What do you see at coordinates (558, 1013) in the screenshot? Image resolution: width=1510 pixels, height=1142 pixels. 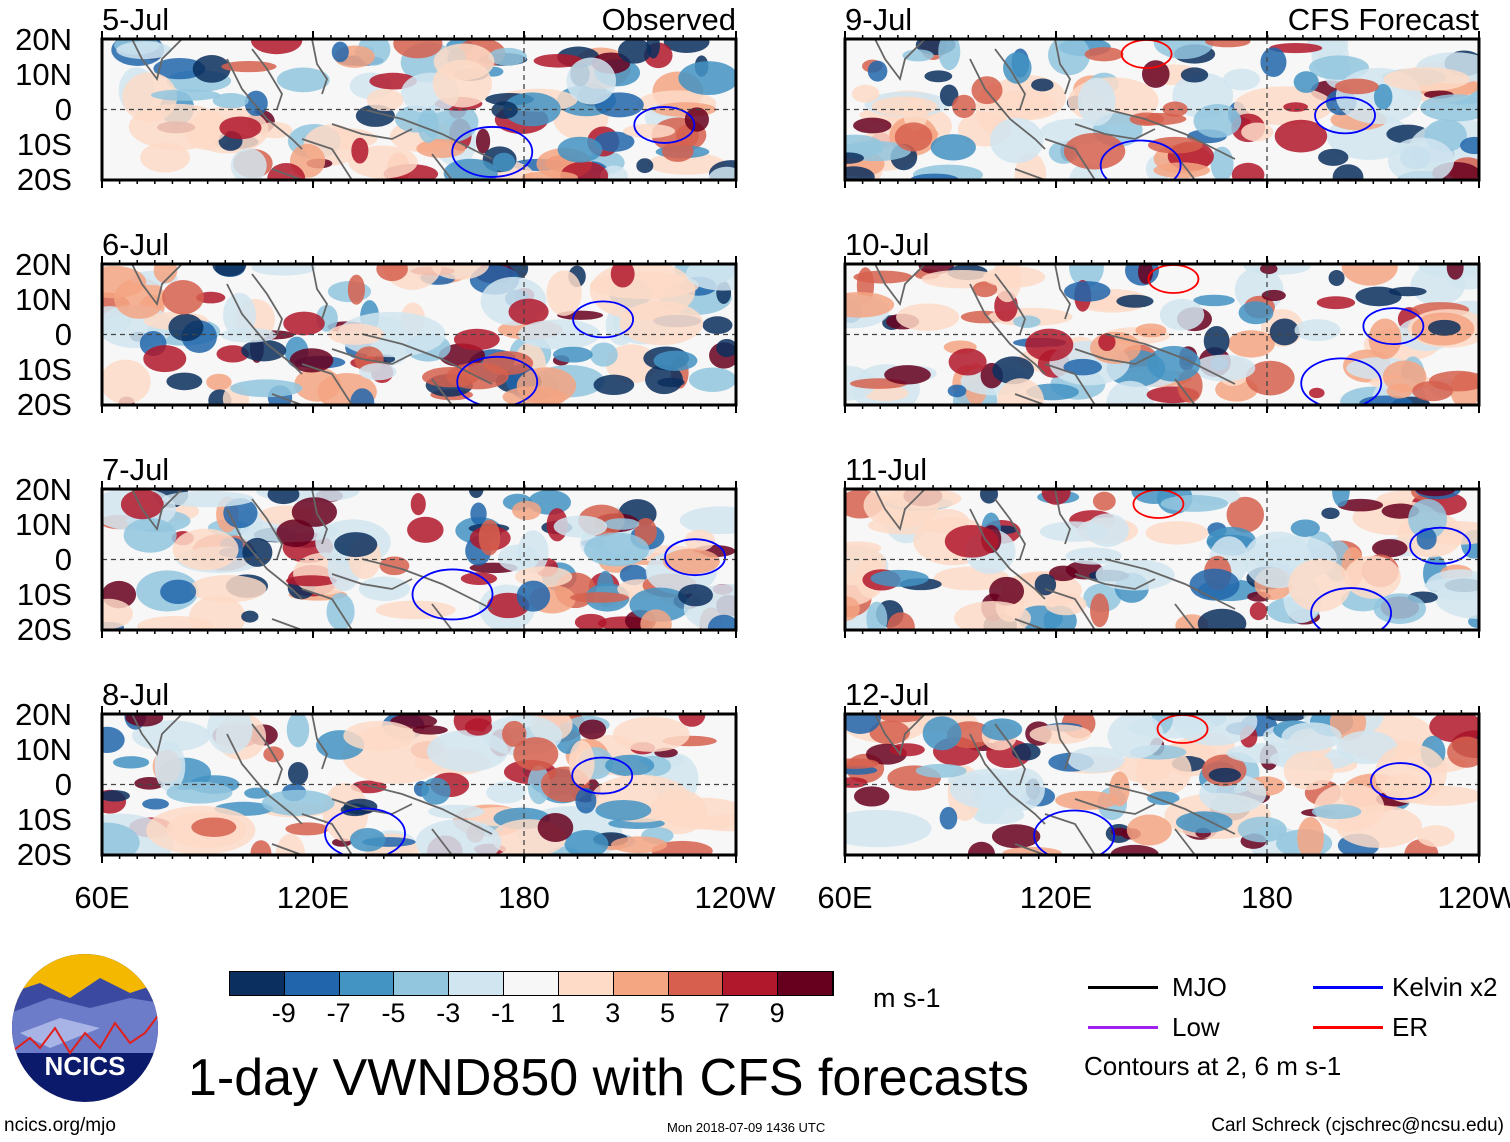 I see `colorbar-tick-label: 1` at bounding box center [558, 1013].